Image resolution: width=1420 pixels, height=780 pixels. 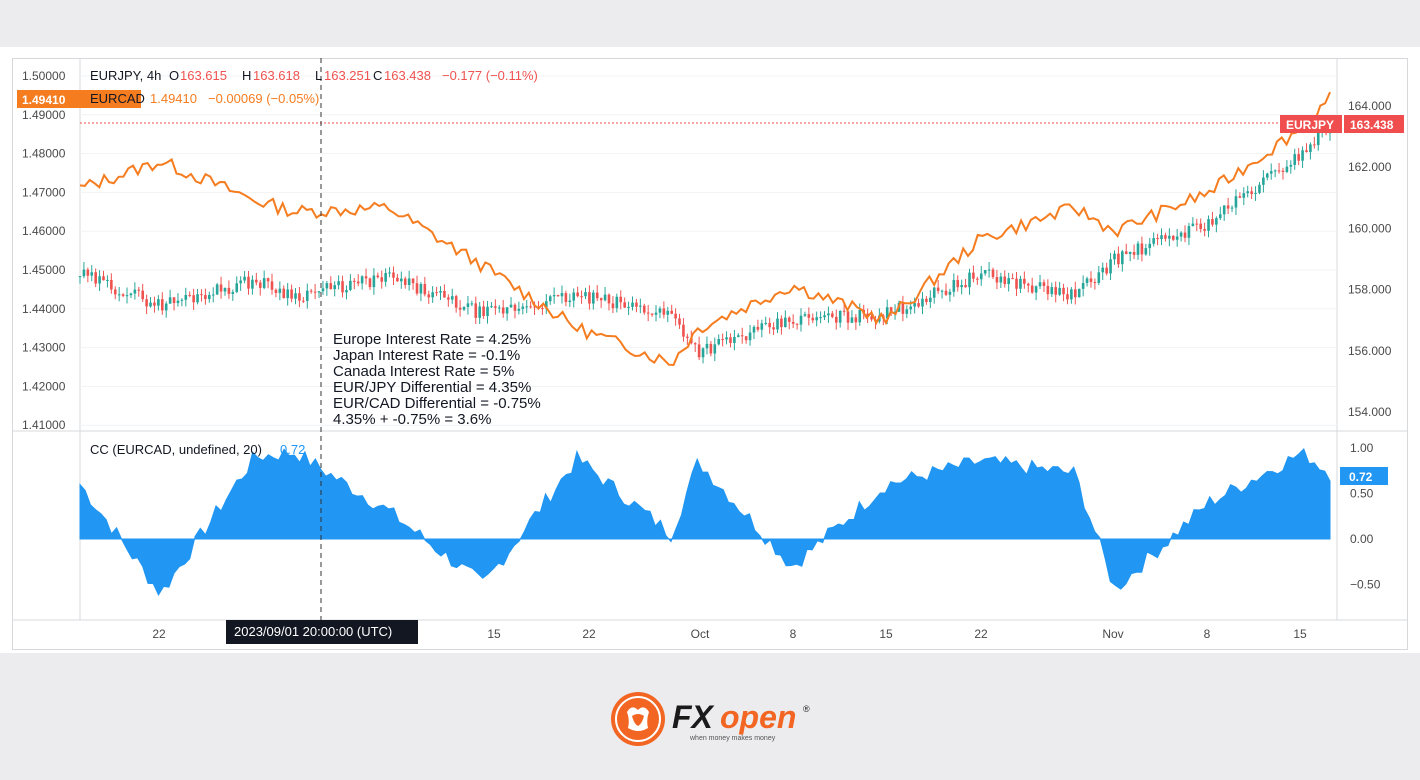 What do you see at coordinates (246, 75) in the screenshot?
I see `legend-h-label: H` at bounding box center [246, 75].